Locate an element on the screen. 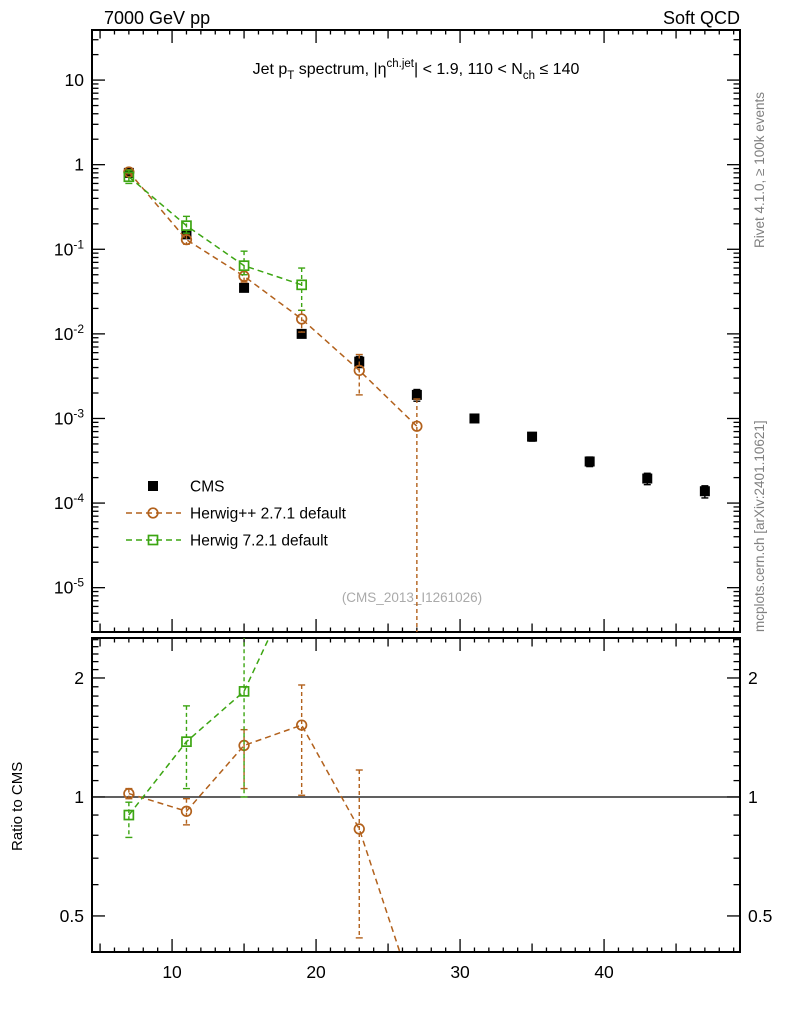 The width and height of the screenshot is (786, 1024). x-tick-label: 30 is located at coordinates (460, 972).